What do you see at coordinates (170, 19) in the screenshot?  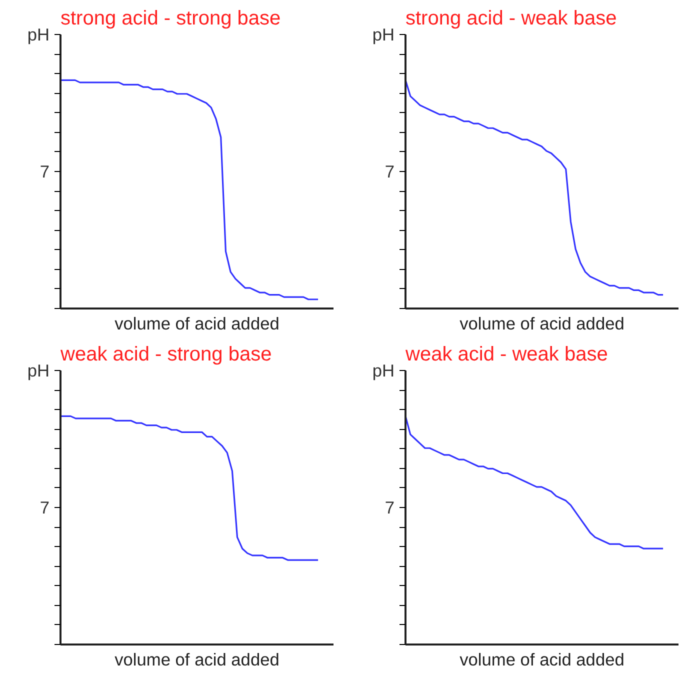 I see `chart-title: strong acid - strong base` at bounding box center [170, 19].